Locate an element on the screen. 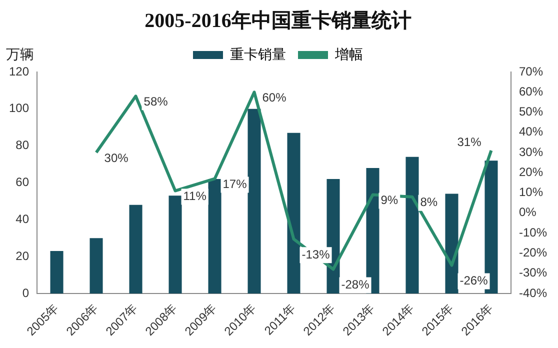  y-tick-label: 60 is located at coordinates (23, 182).